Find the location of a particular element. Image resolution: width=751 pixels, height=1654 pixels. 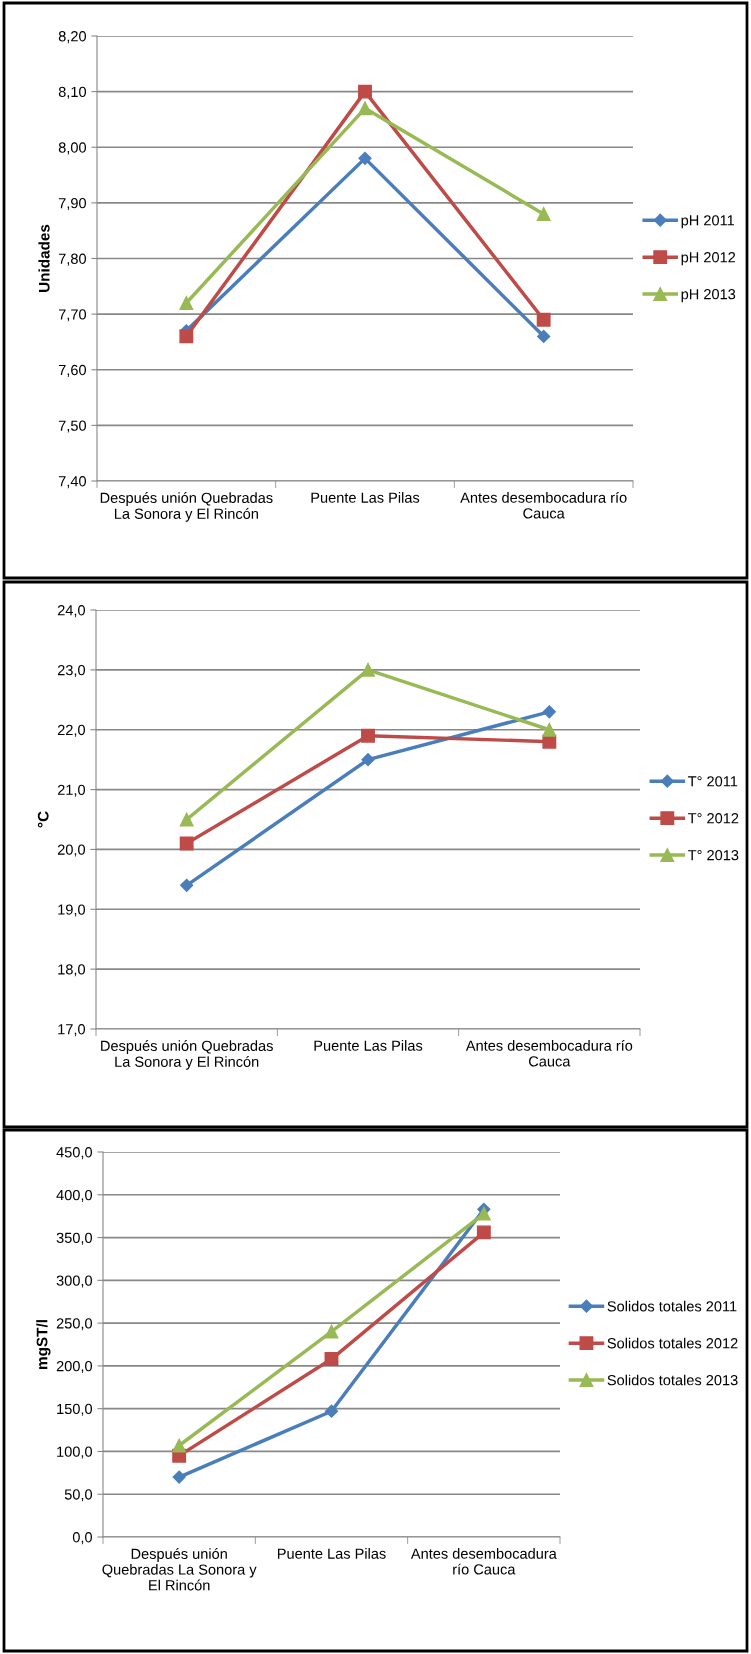

y-tick-label: 400,0 is located at coordinates (74, 1195).